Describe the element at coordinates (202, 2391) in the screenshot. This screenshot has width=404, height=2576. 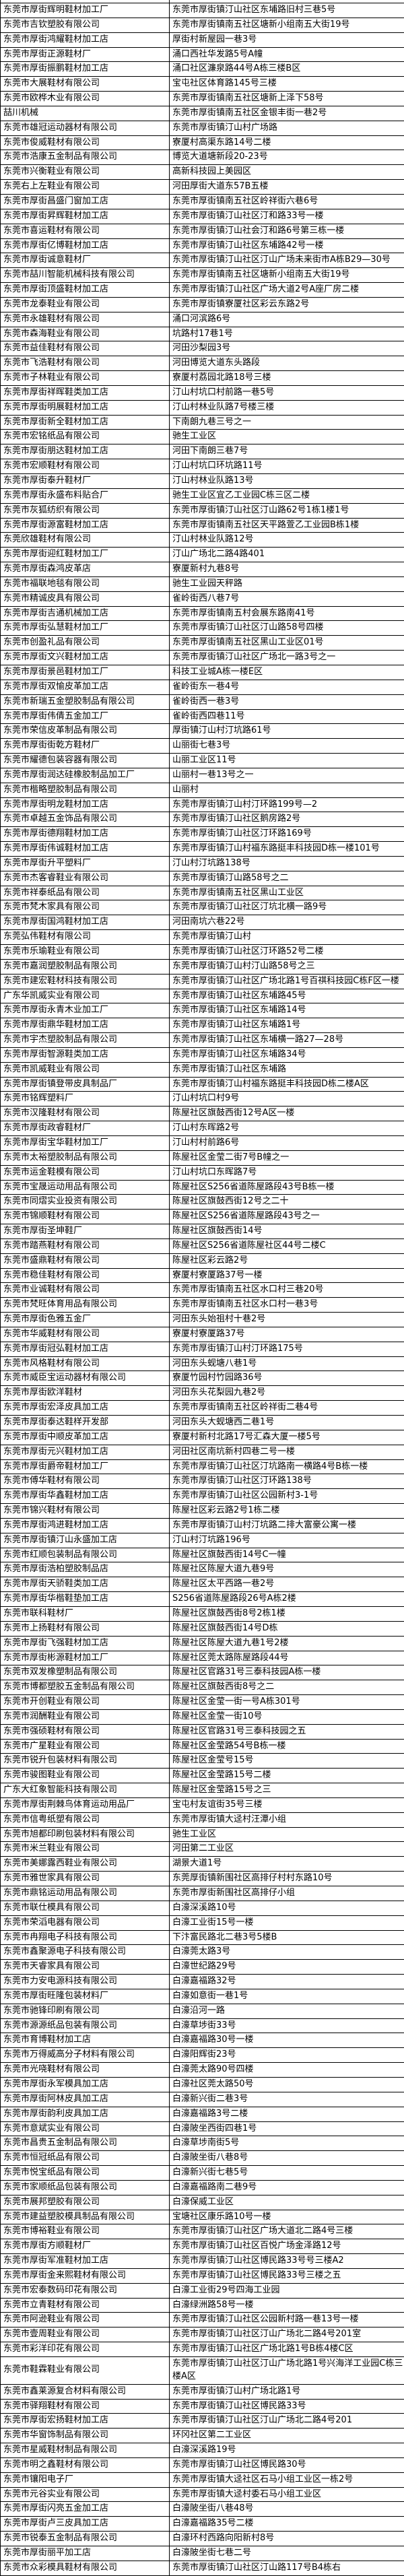
I see `table-row: 东莞市鑫莱源复合材料有限公司 东莞市厚街镇汀山村广场北路1号` at that location.